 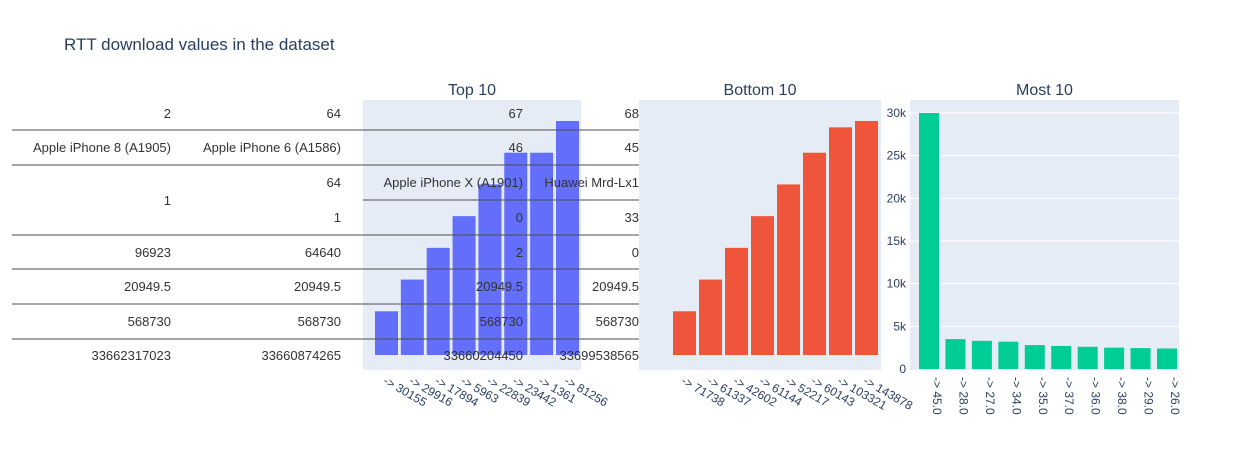 I want to click on table-cell: Huawei Mrd-Lx1, so click(x=591, y=182).